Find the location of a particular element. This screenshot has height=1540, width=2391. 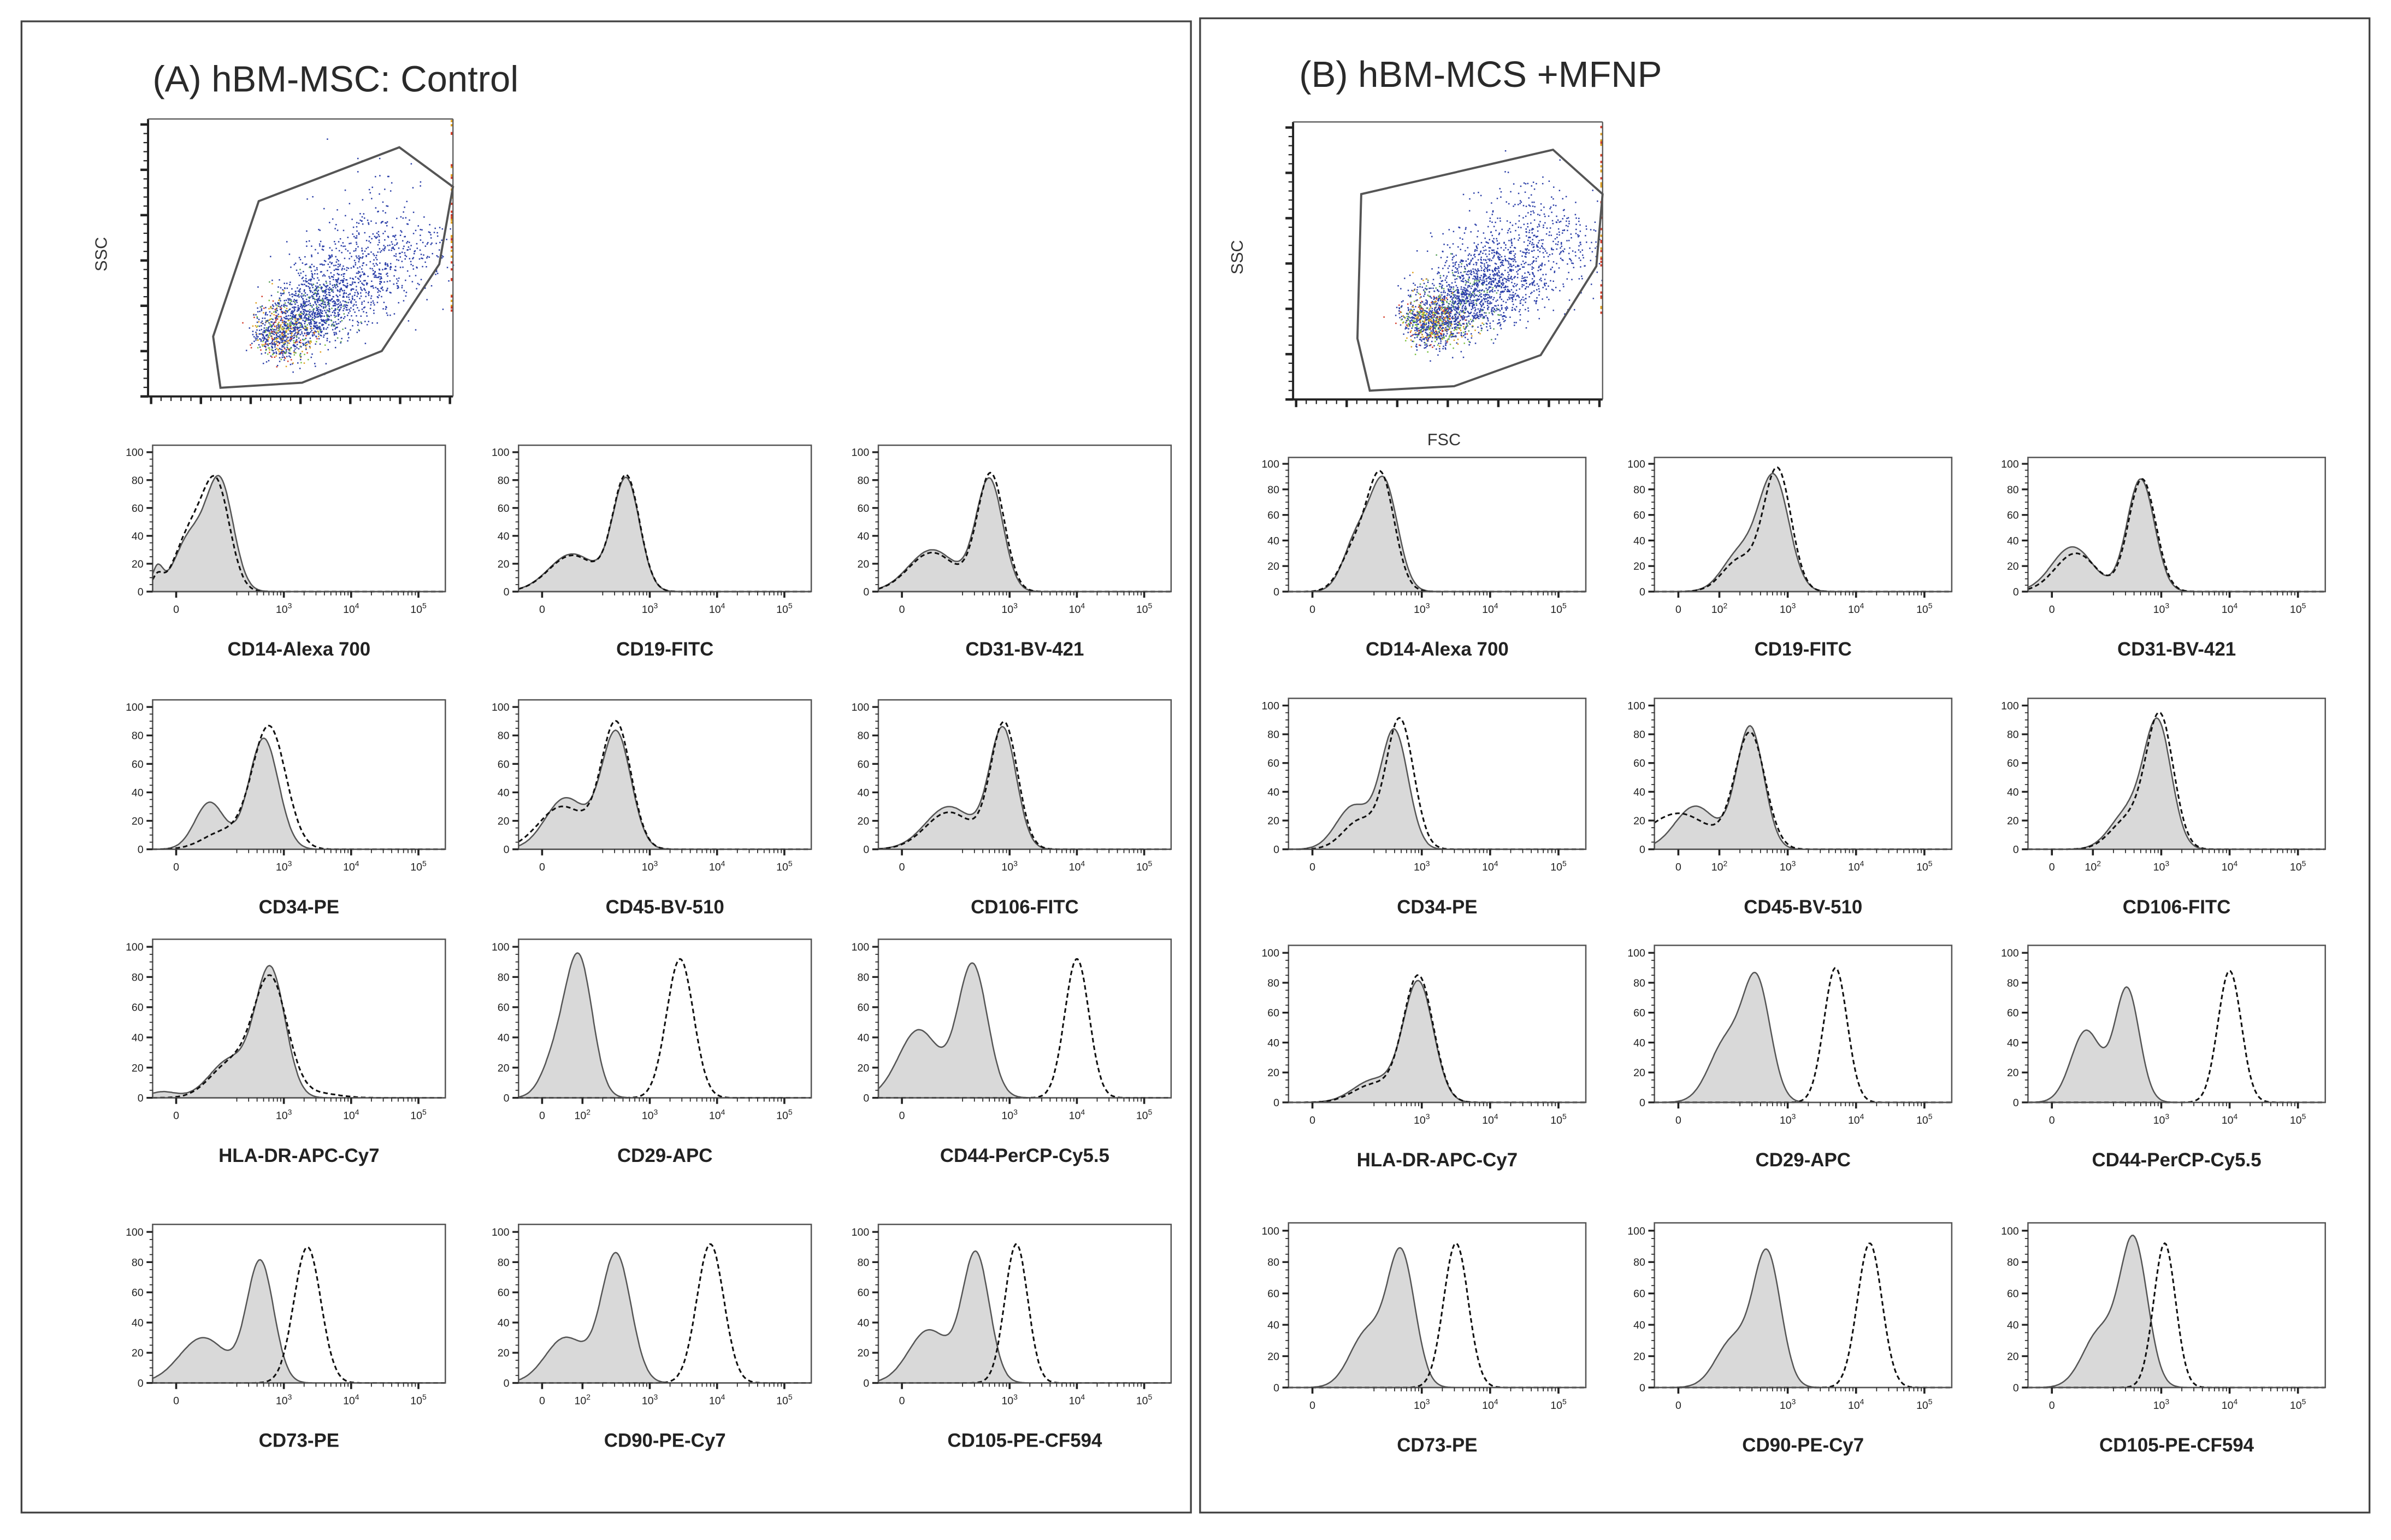

tick-exponent: 2 is located at coordinates (588, 1111).